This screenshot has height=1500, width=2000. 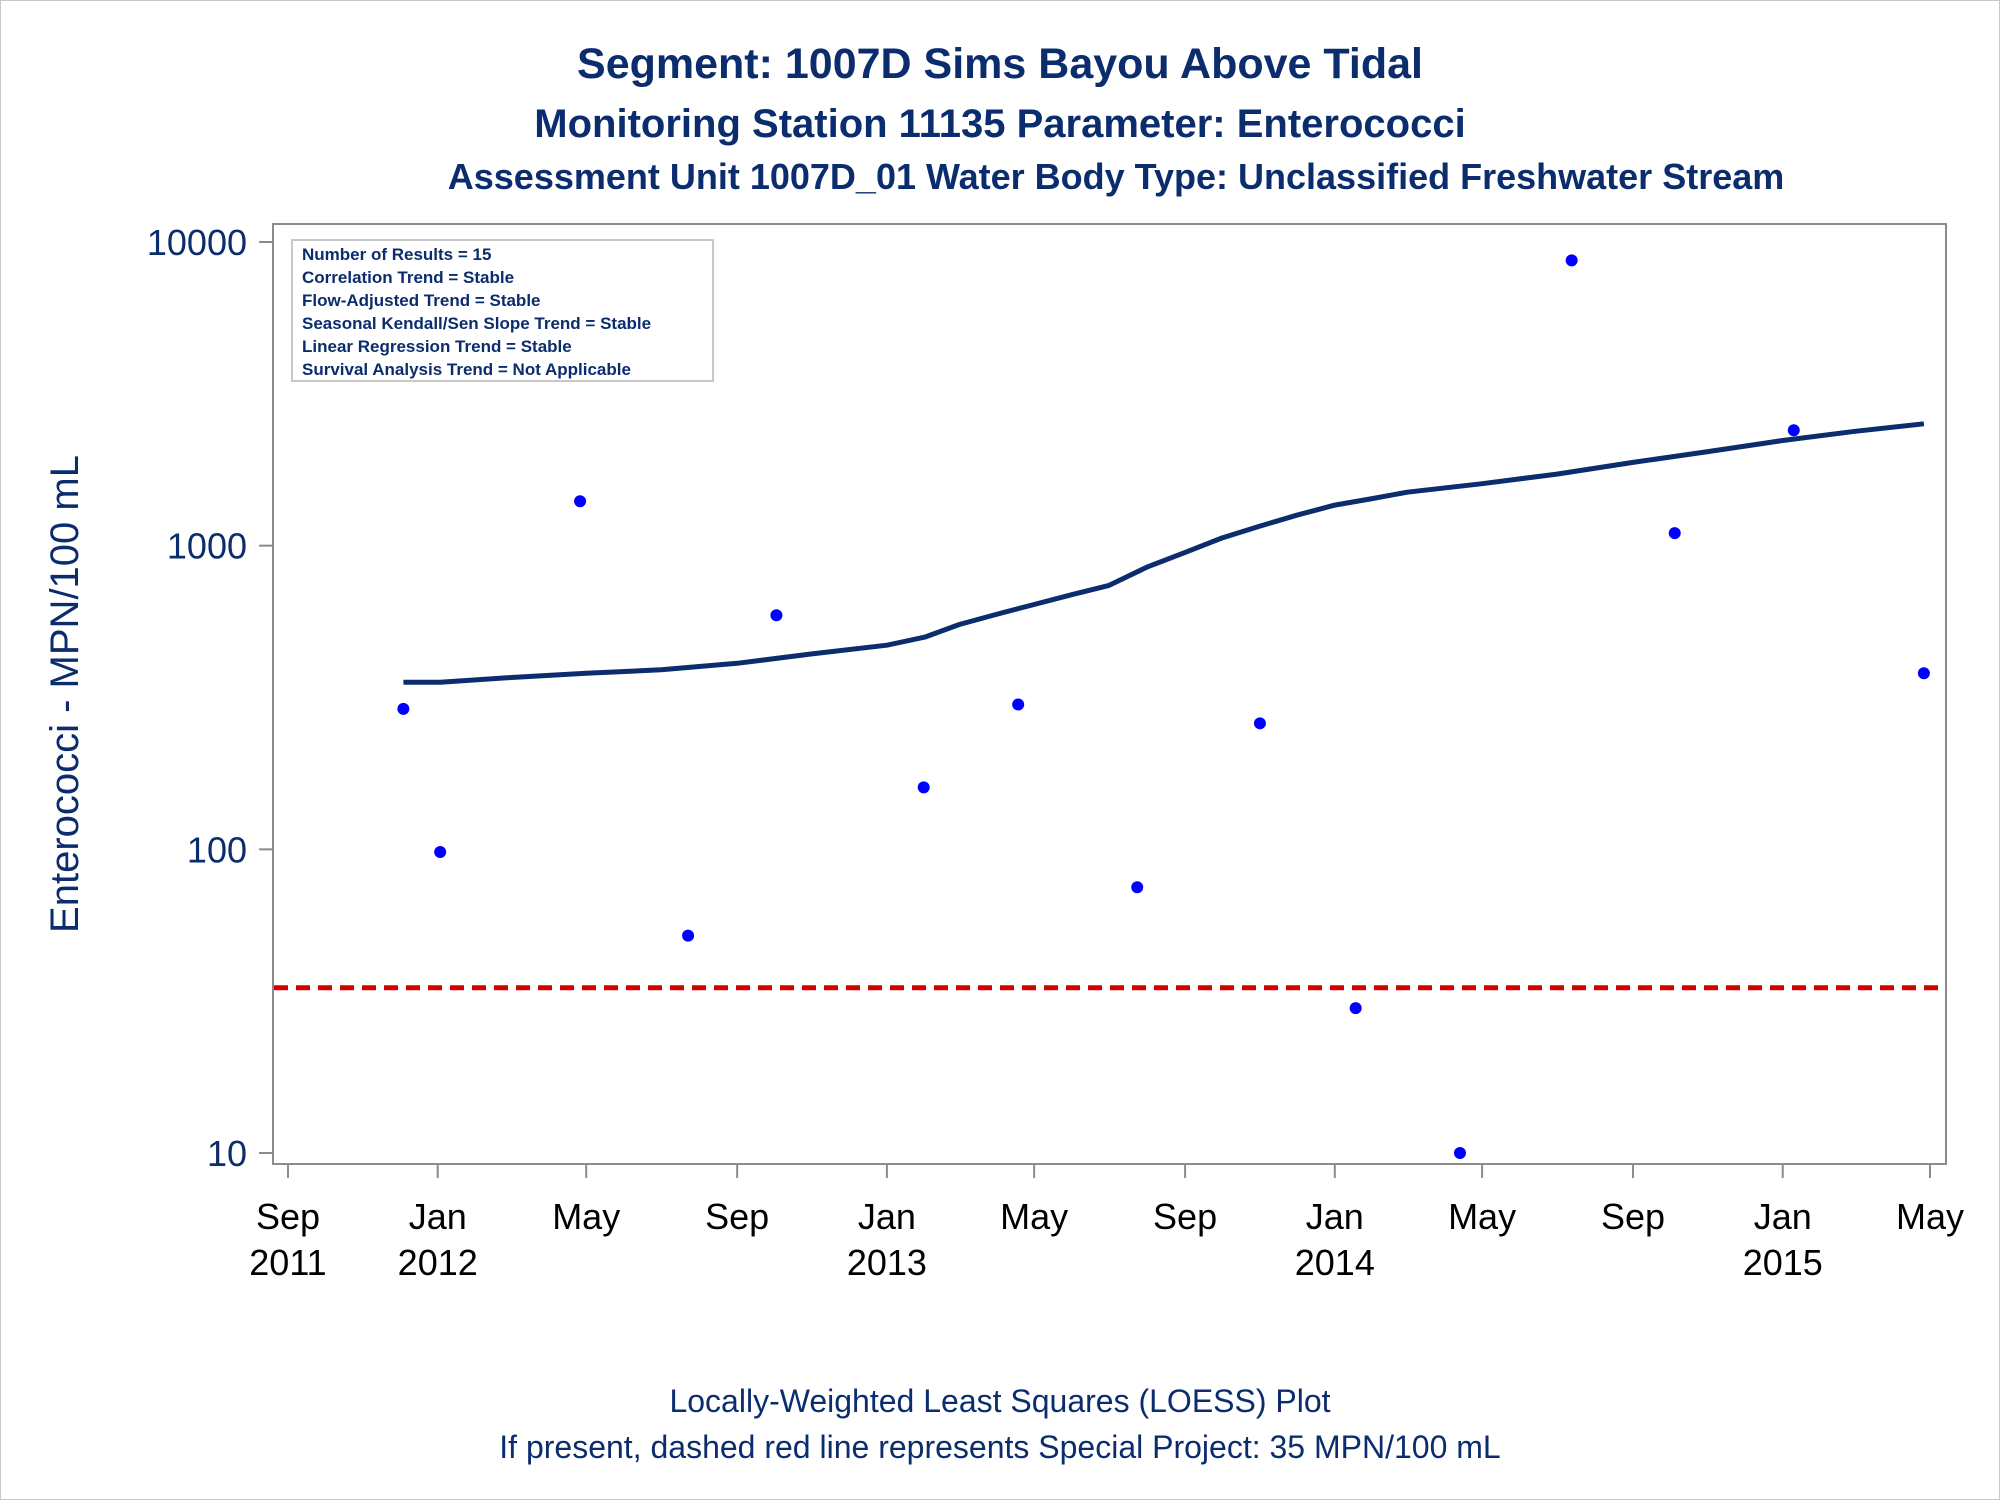 I want to click on y-tick-label: 1000, so click(x=207, y=546).